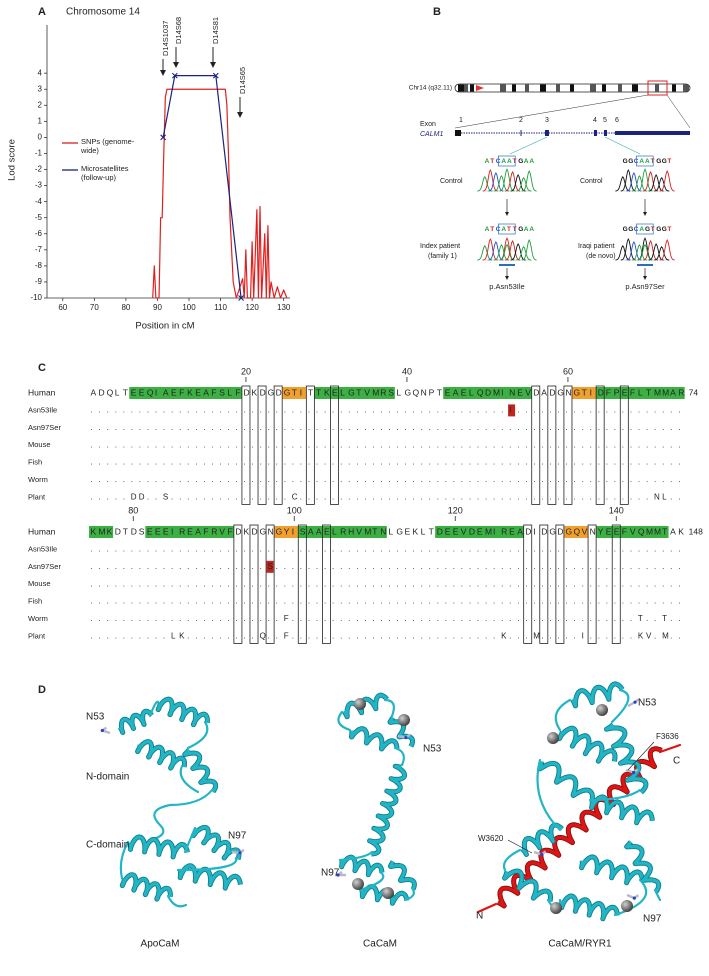 Image resolution: width=709 pixels, height=976 pixels. I want to click on arrowhead, so click(645, 278).